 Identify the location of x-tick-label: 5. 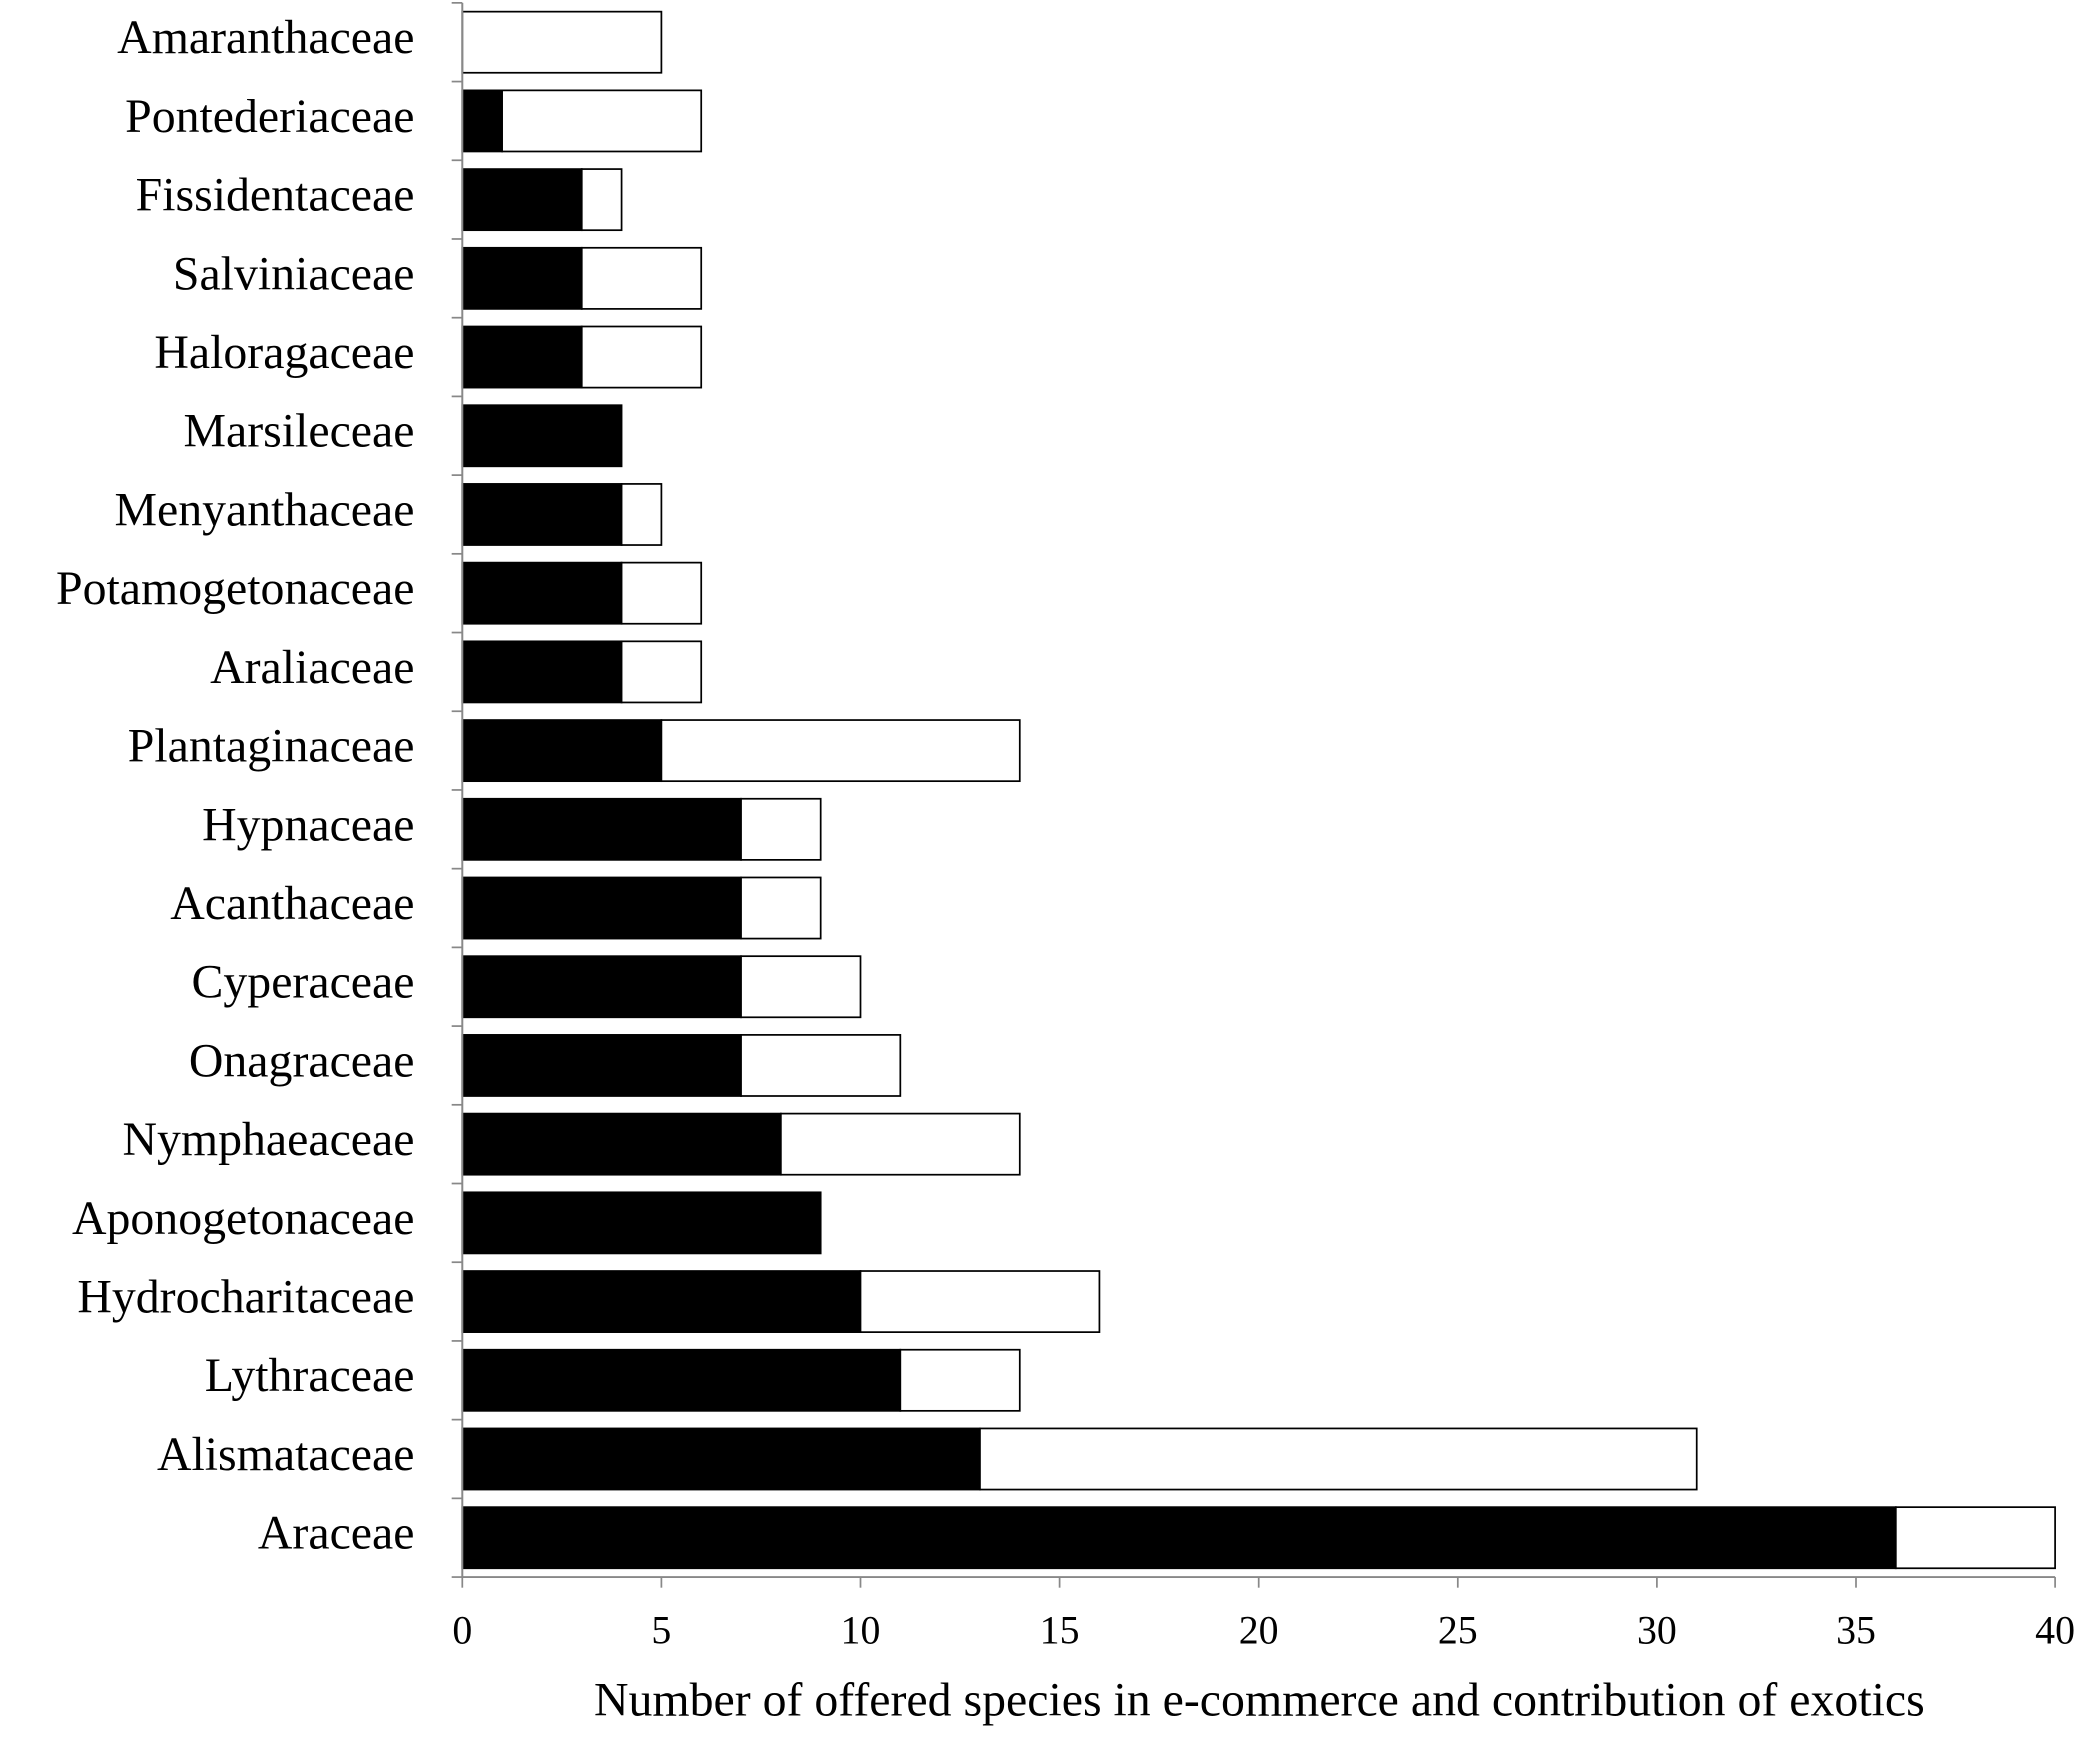
(661, 1629).